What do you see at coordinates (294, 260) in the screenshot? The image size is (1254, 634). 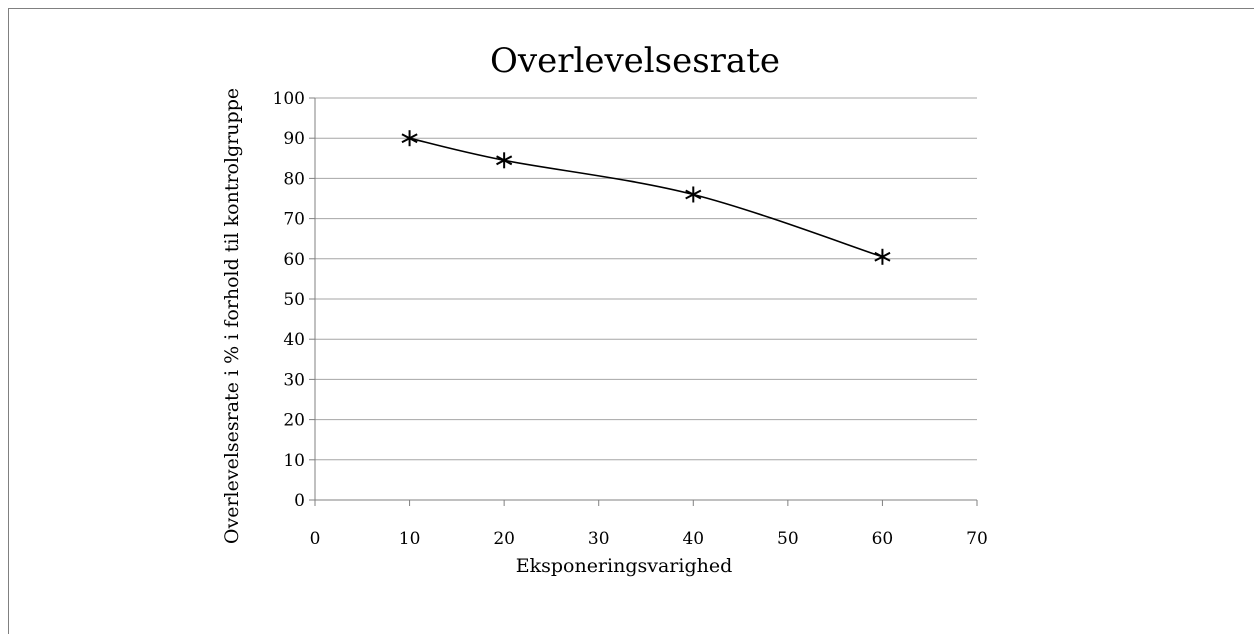 I see `y-tick-label-60: 60` at bounding box center [294, 260].